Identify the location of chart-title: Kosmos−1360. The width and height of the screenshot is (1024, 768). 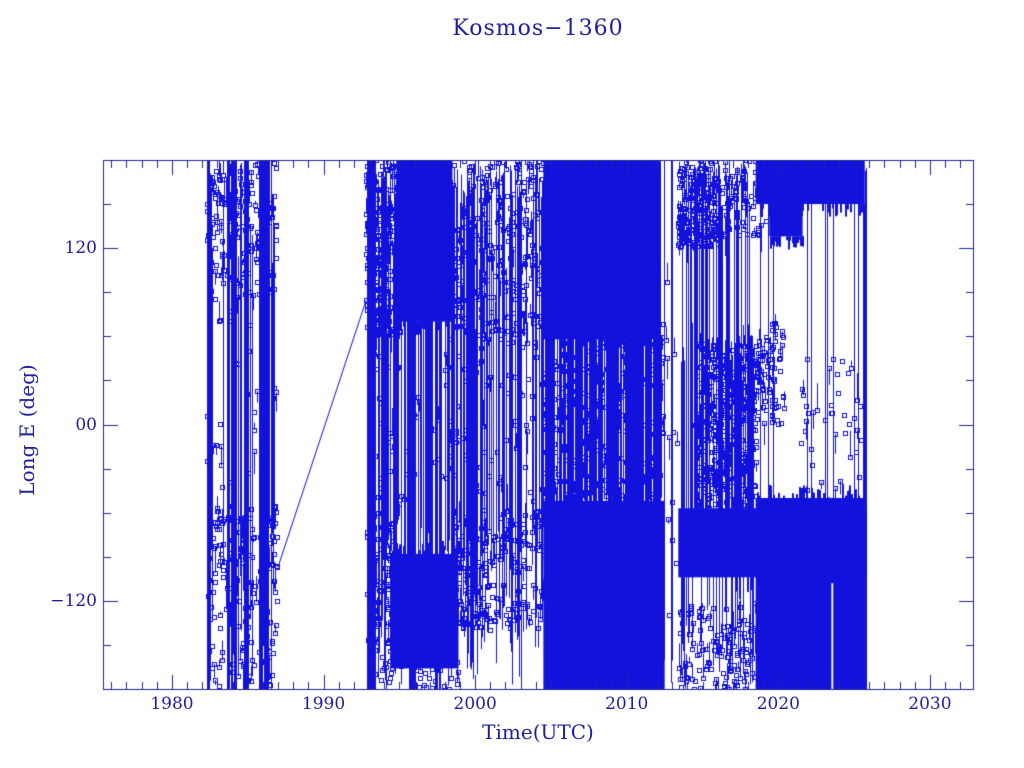
(538, 28).